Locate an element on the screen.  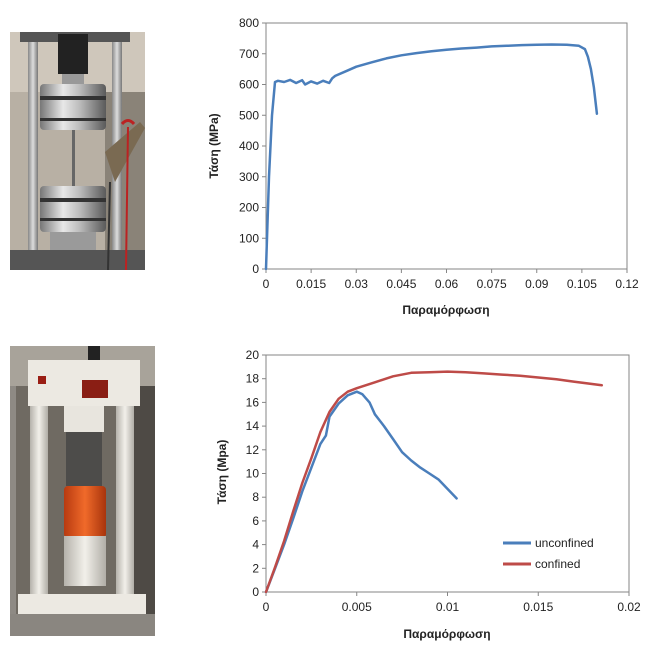
compression-test-machine-photo is located at coordinates (82, 491).